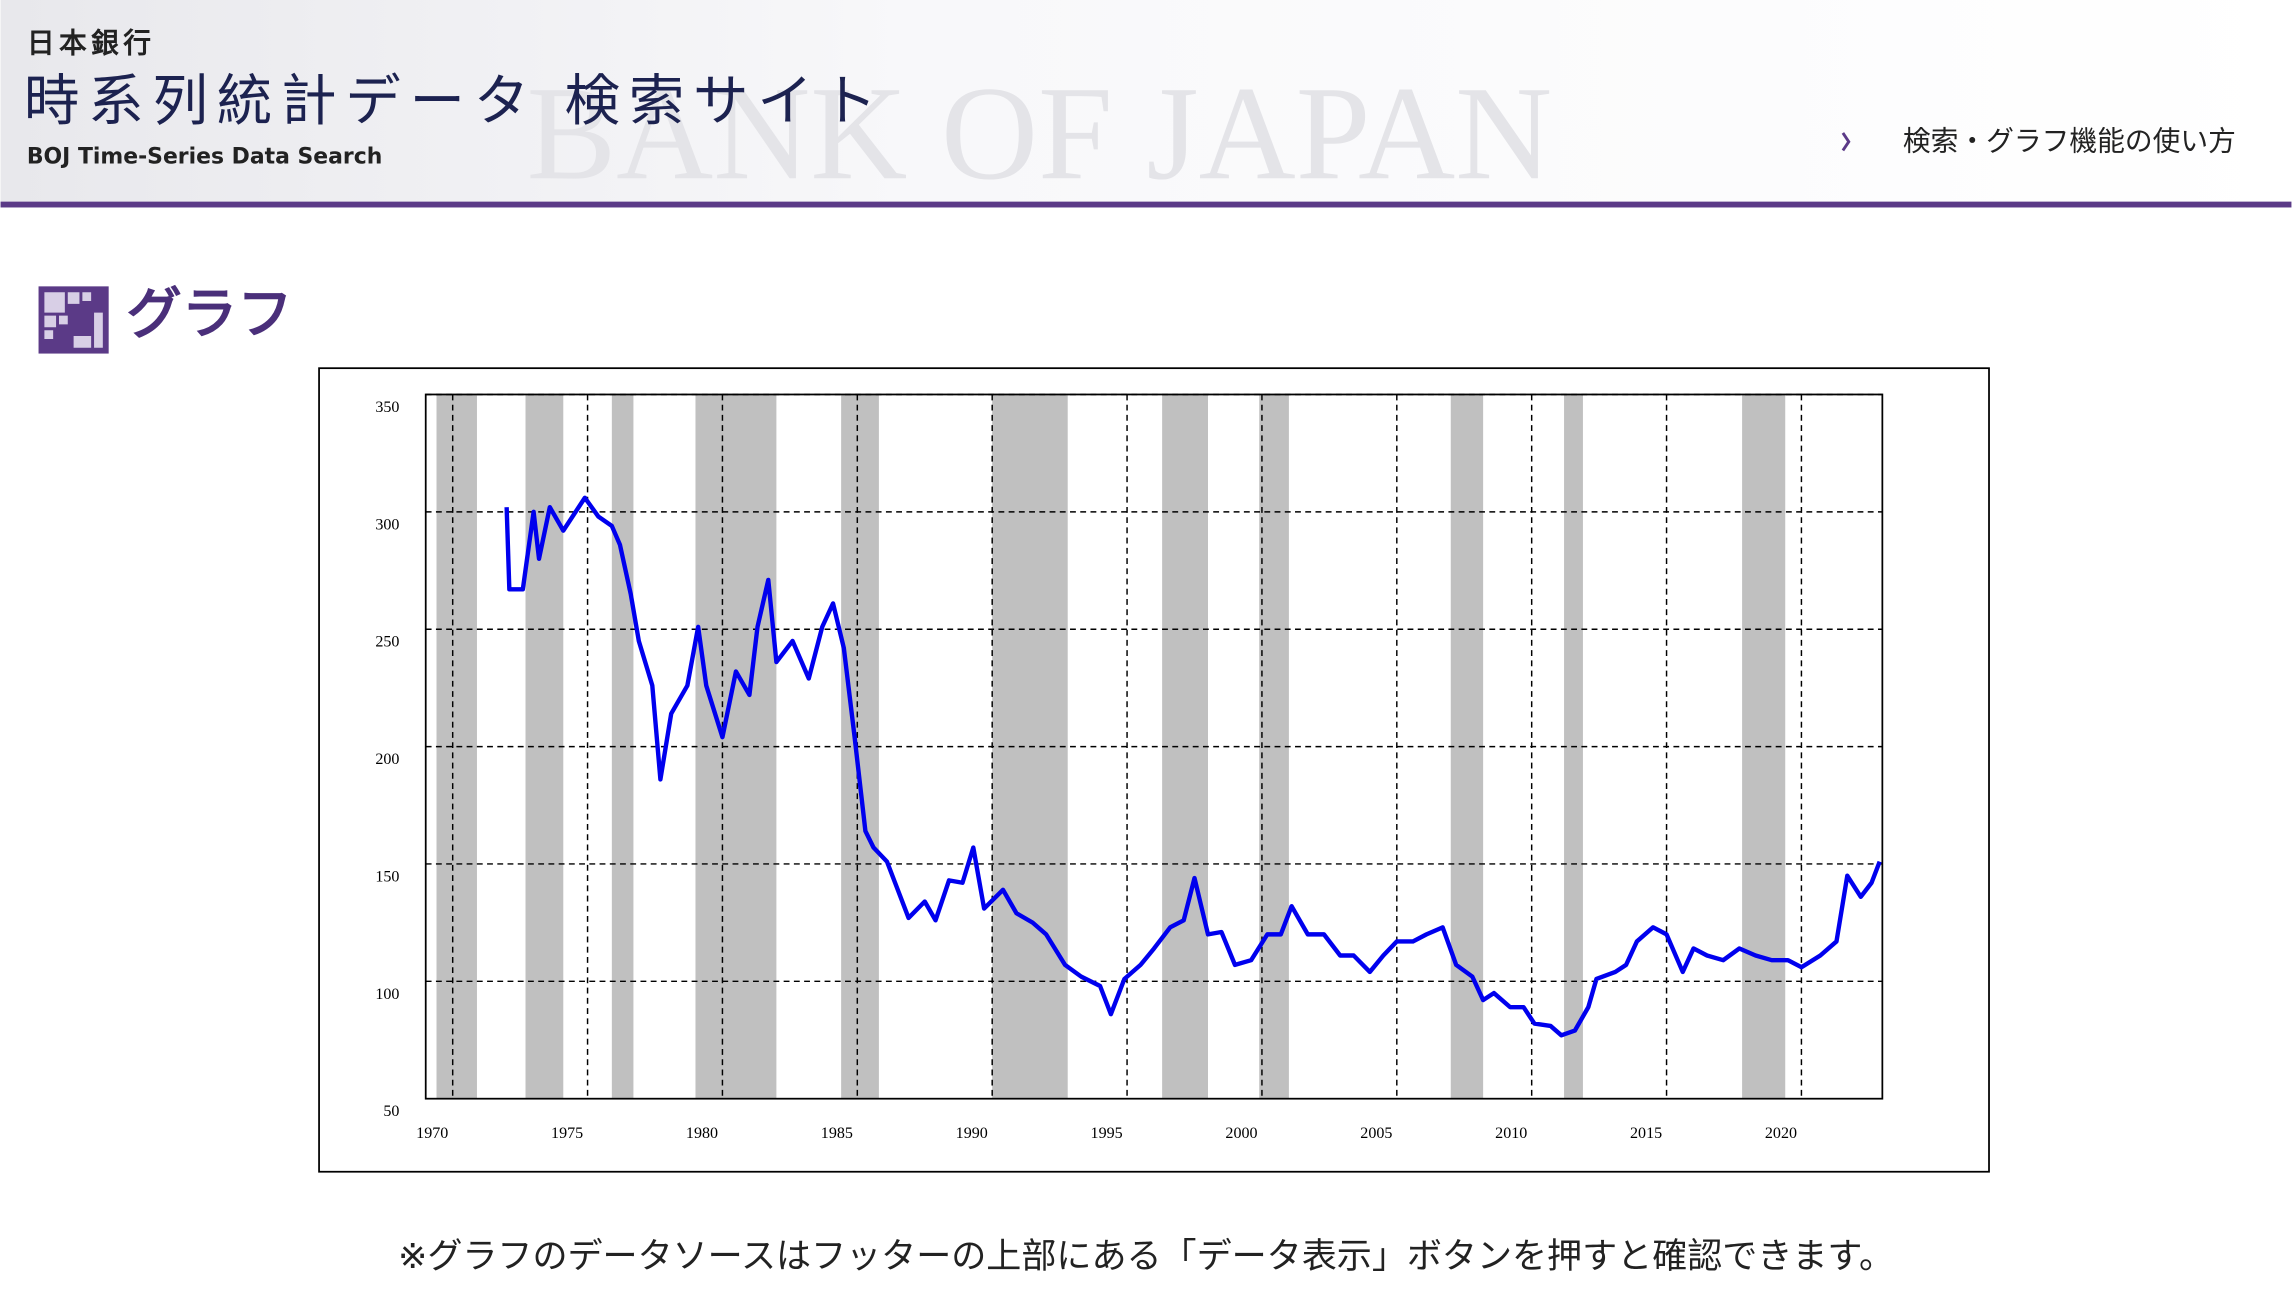 This screenshot has width=2292, height=1312. I want to click on site-title: 時系列統計データ 検索サイト, so click(455, 101).